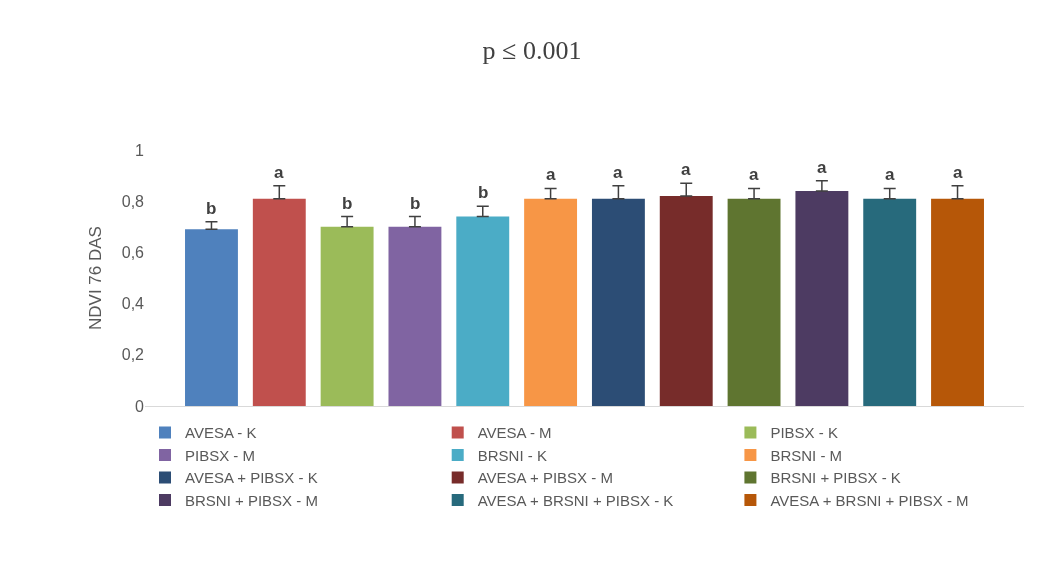  I want to click on legend-label: AVESA + BRSNI + PIBSX - M, so click(869, 500).